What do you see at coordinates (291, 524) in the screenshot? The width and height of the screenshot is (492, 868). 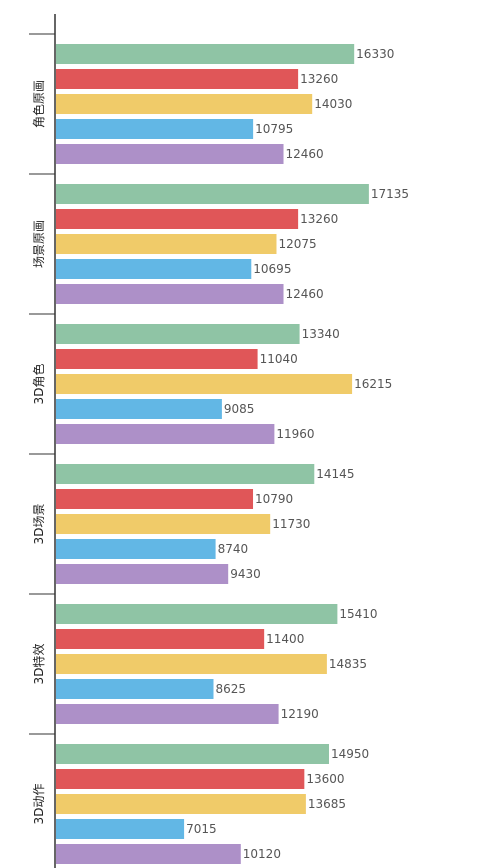 I see `data-label: 11730` at bounding box center [291, 524].